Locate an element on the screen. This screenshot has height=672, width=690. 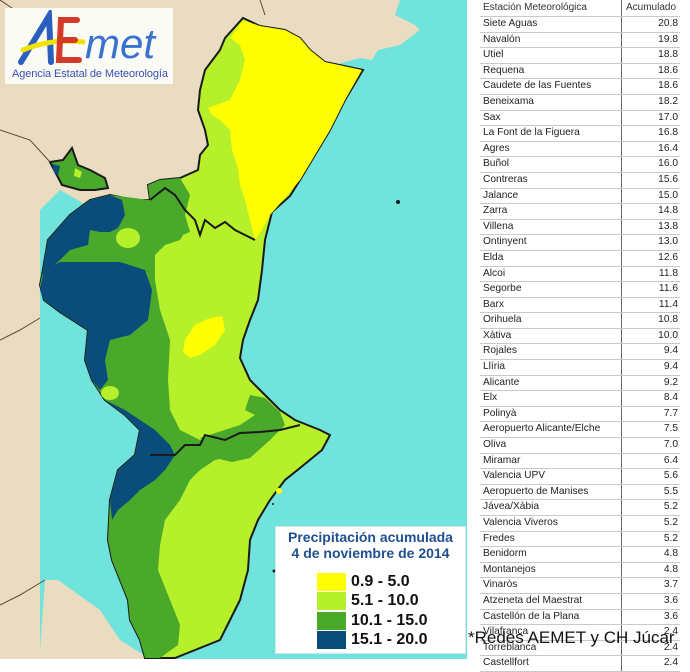
zone-range-15-20-central is located at coordinates (96, 326).